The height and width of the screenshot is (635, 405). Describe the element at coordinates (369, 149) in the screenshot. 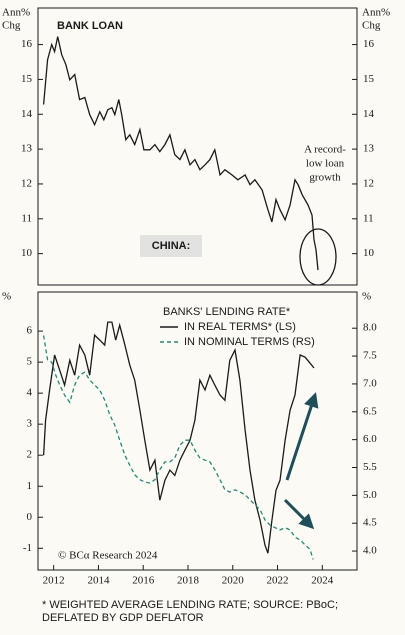

I see `y2-tick-label: 13` at that location.